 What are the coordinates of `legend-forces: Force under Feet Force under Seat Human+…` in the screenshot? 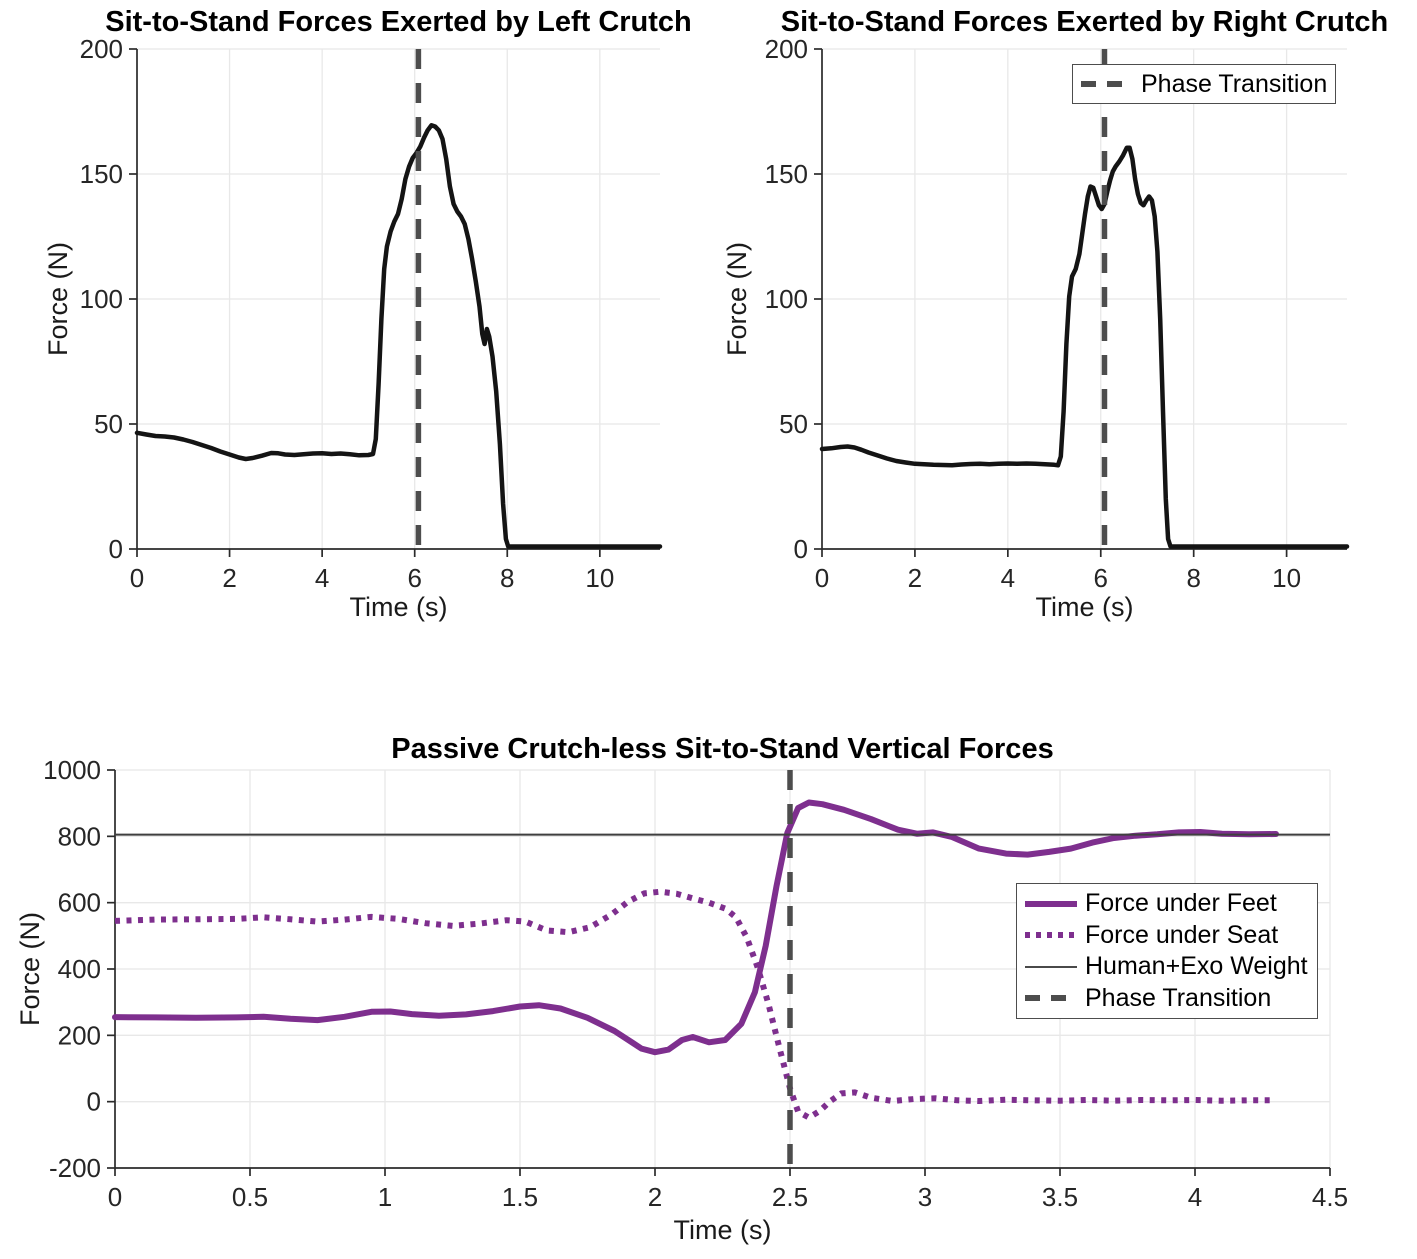 It's located at (1167, 951).